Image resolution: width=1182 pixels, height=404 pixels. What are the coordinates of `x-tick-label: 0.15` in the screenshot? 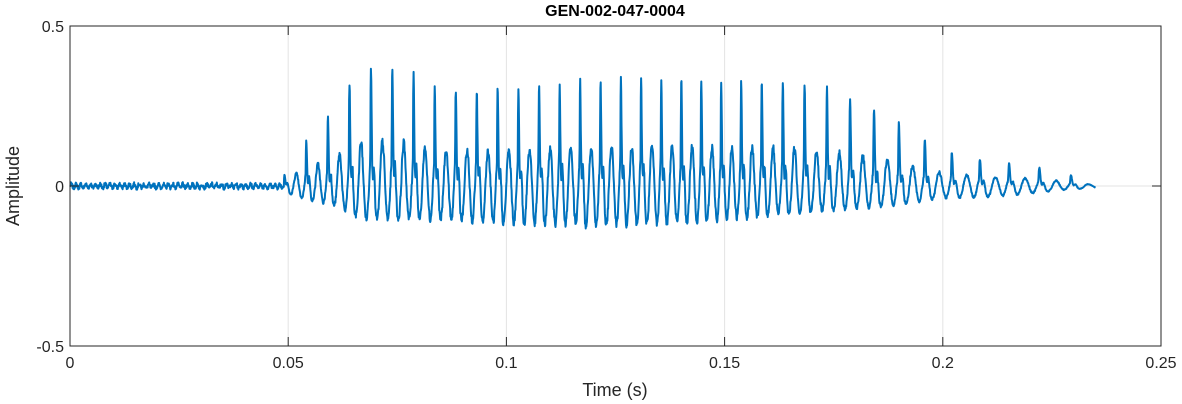 It's located at (724, 363).